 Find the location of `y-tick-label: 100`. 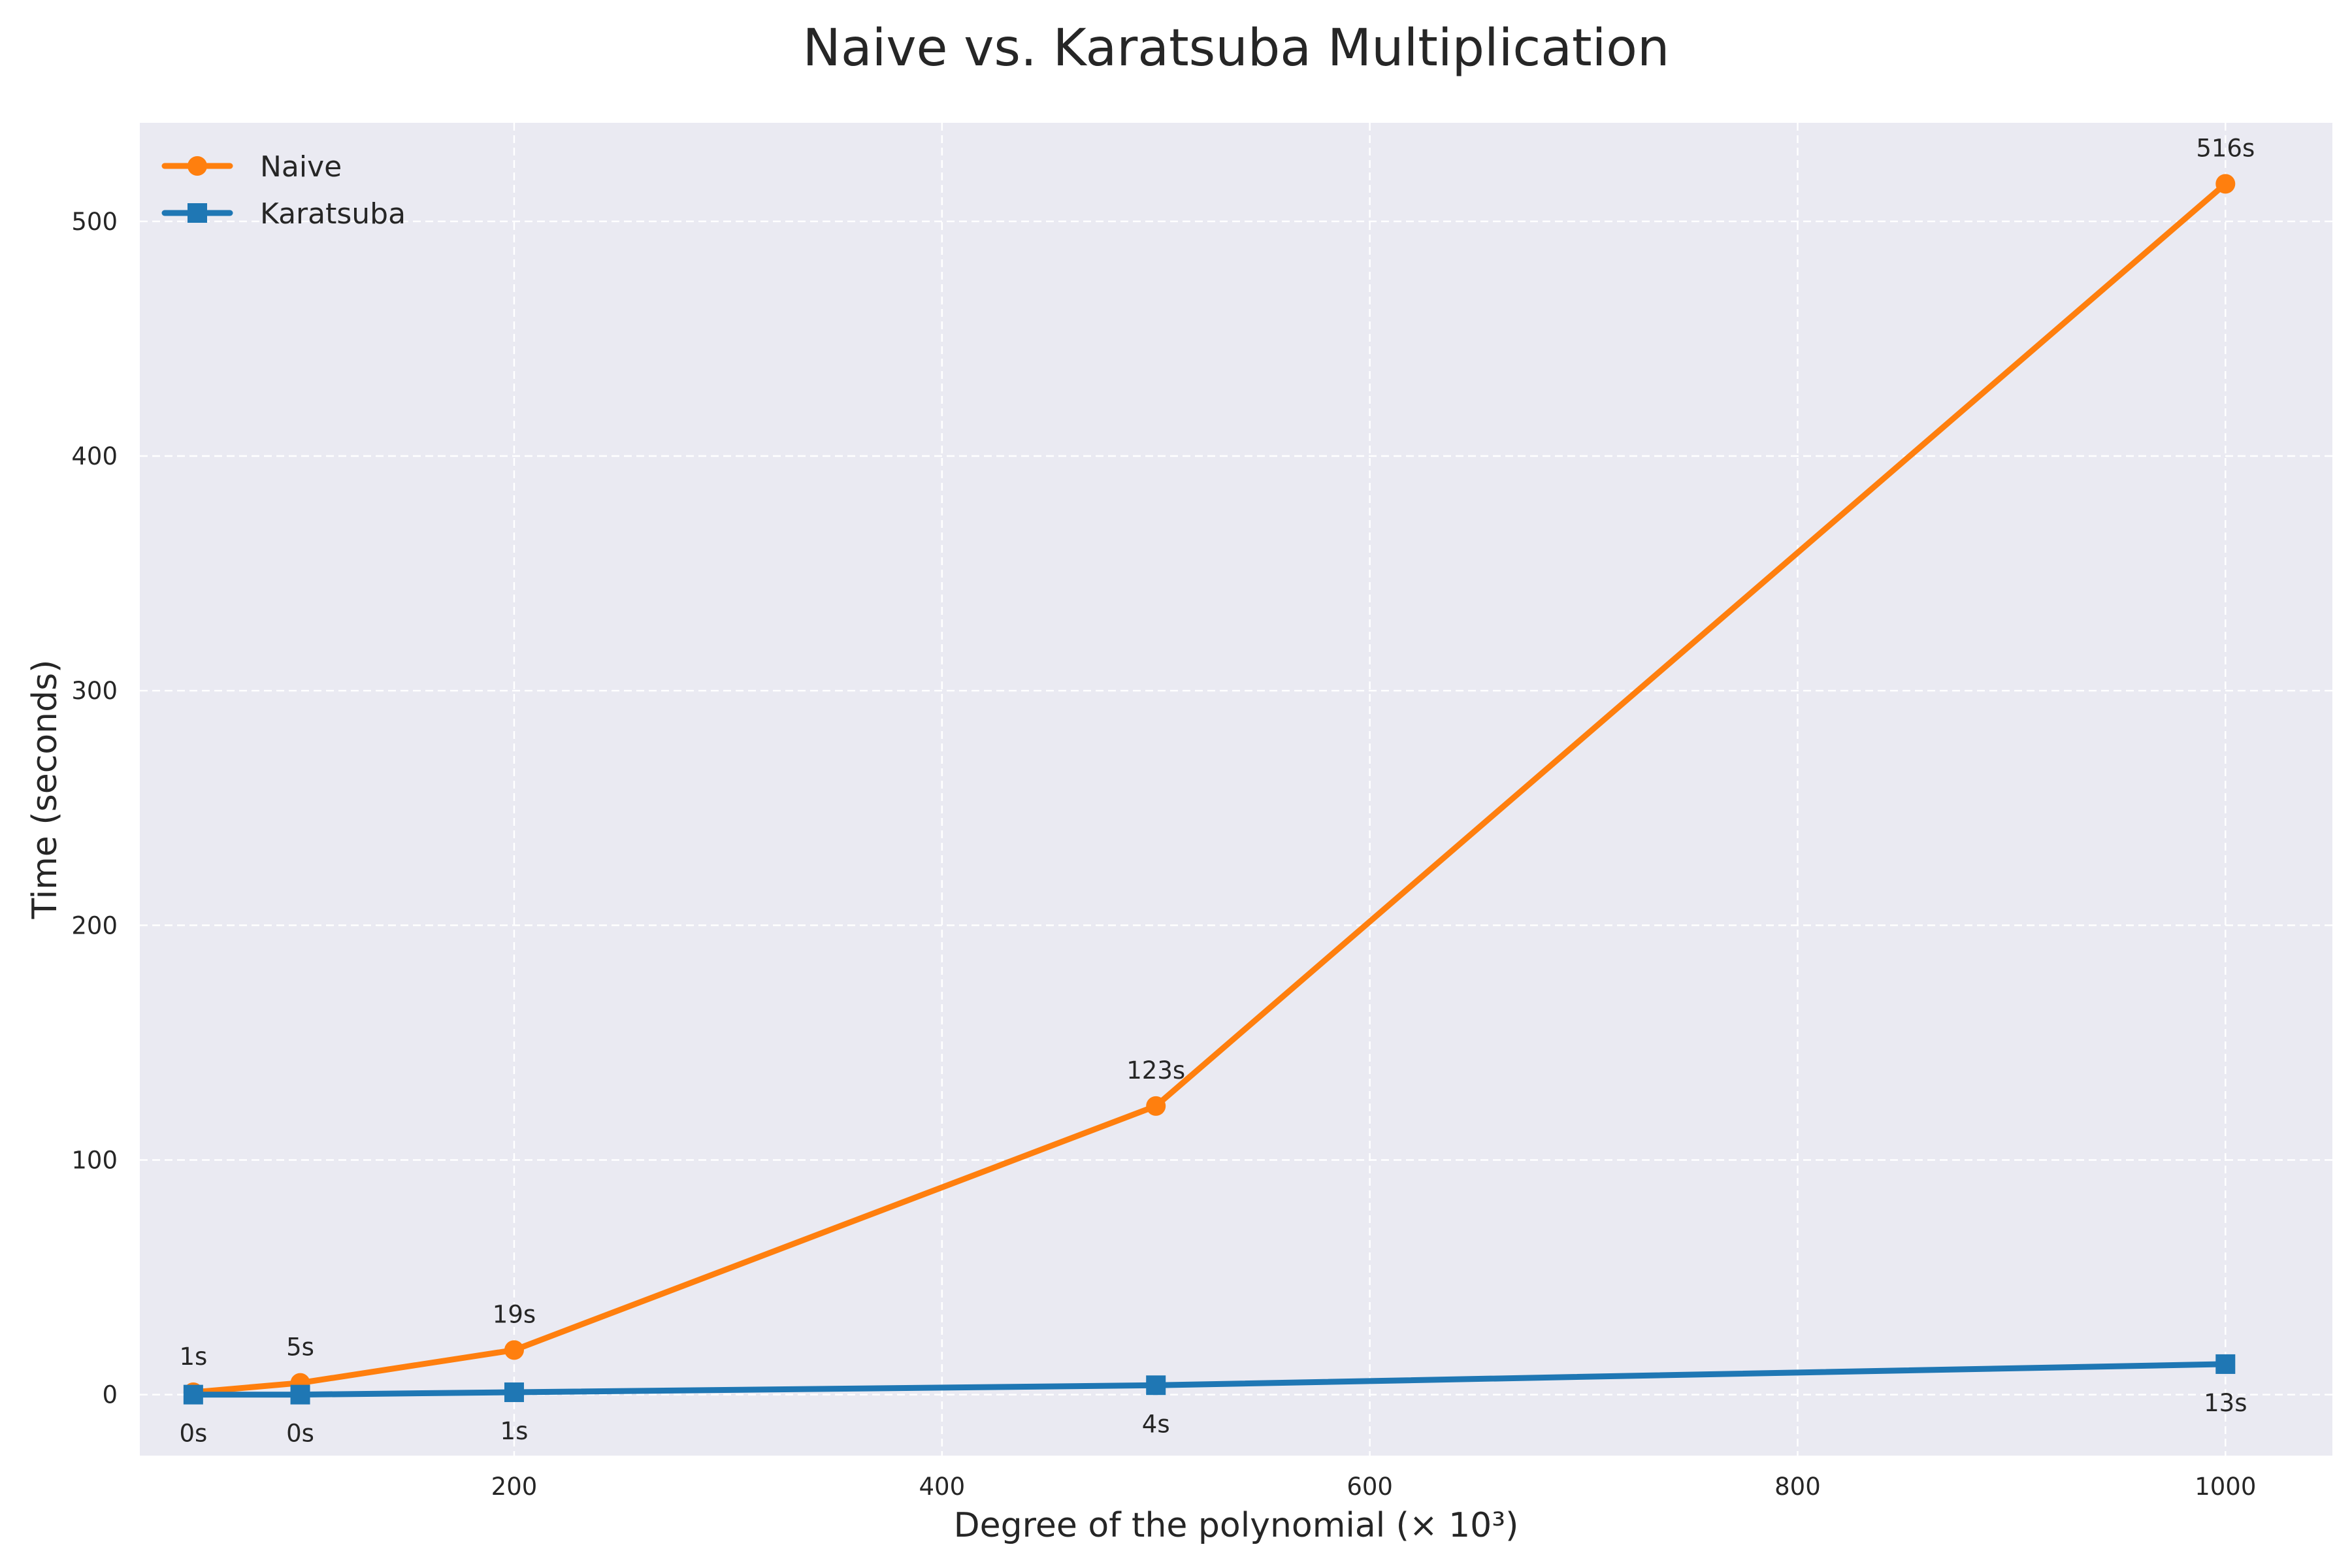

y-tick-label: 100 is located at coordinates (94, 1160).